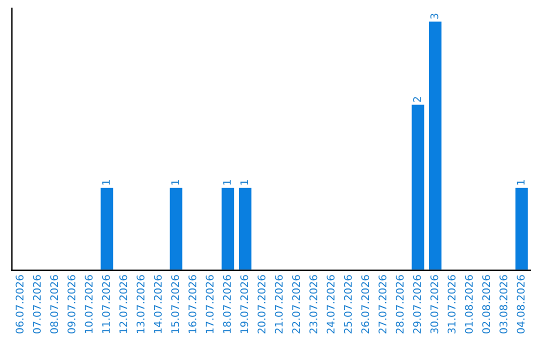  Describe the element at coordinates (210, 304) in the screenshot. I see `x-tick-label: 17.07.2026` at that location.